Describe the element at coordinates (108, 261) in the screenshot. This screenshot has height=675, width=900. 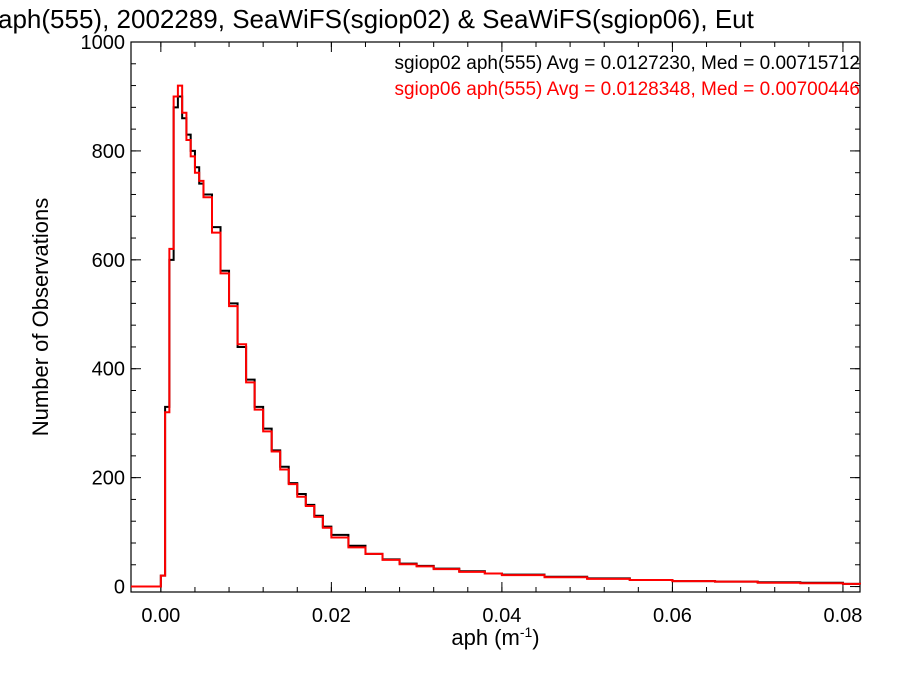
I see `y-tick-label: 600` at that location.